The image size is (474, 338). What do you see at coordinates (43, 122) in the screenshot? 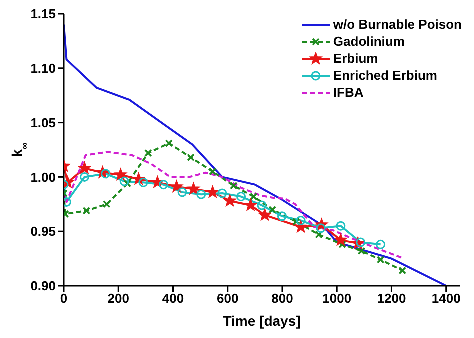
I see `y-tick-label: 1.05` at bounding box center [43, 122].